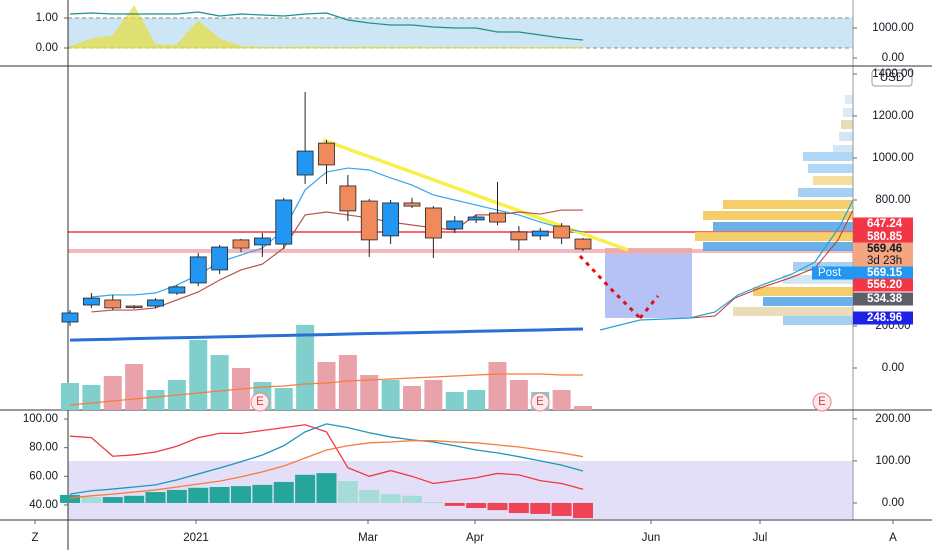 Image resolution: width=932 pixels, height=550 pixels. I want to click on price-tag-label: 569.46, so click(884, 249).